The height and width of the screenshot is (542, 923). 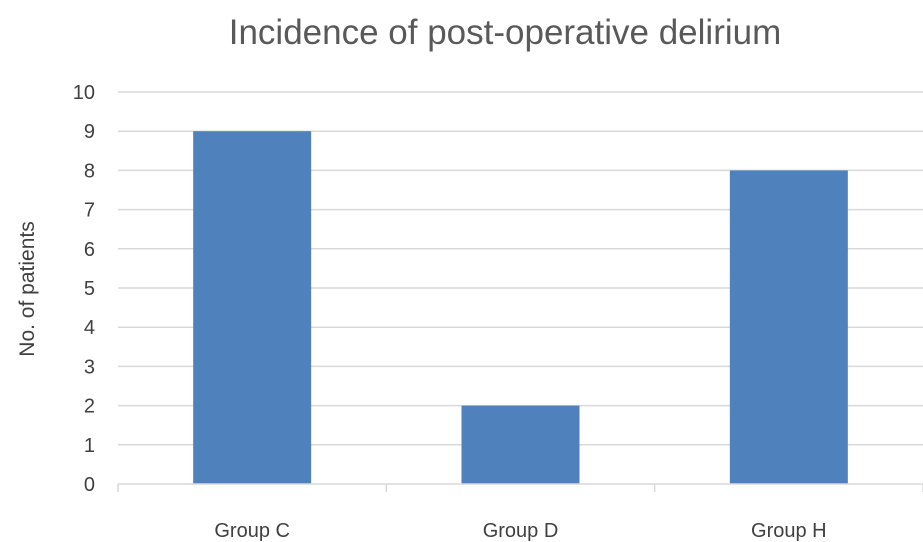 What do you see at coordinates (89, 485) in the screenshot?
I see `y-tick-label: 0` at bounding box center [89, 485].